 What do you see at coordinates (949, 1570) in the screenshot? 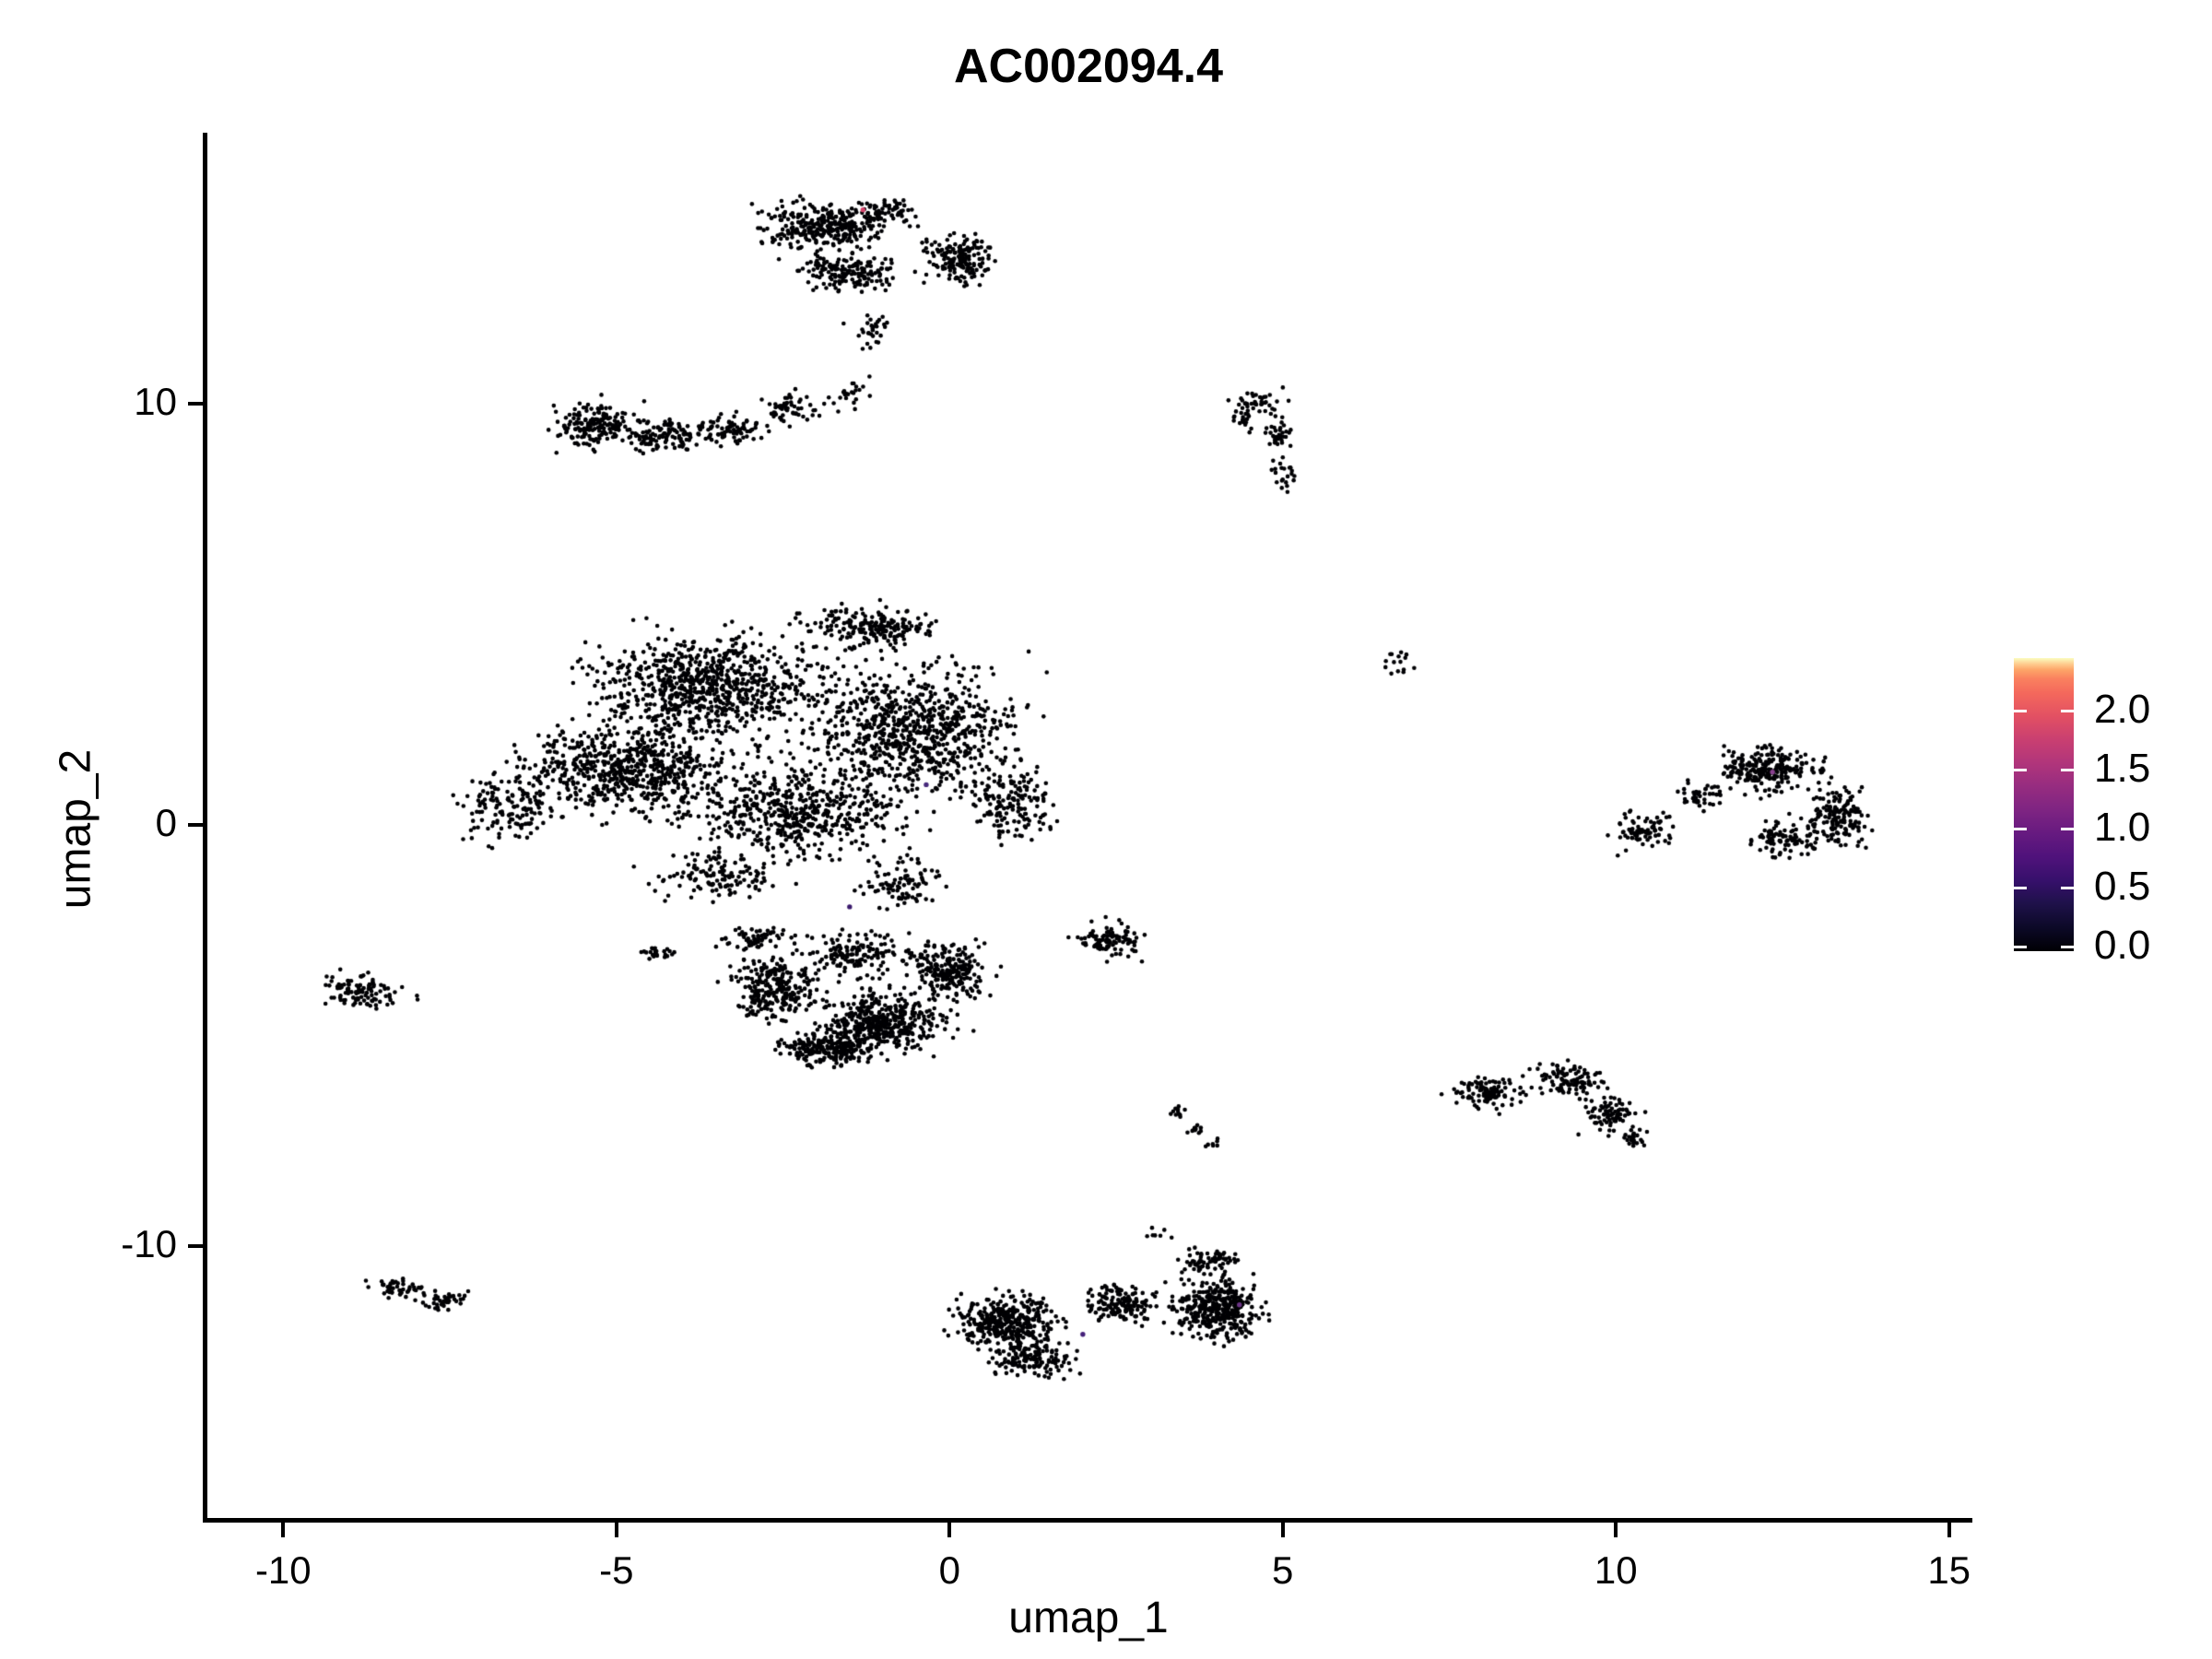
I see `x-tick-label: 0` at bounding box center [949, 1570].